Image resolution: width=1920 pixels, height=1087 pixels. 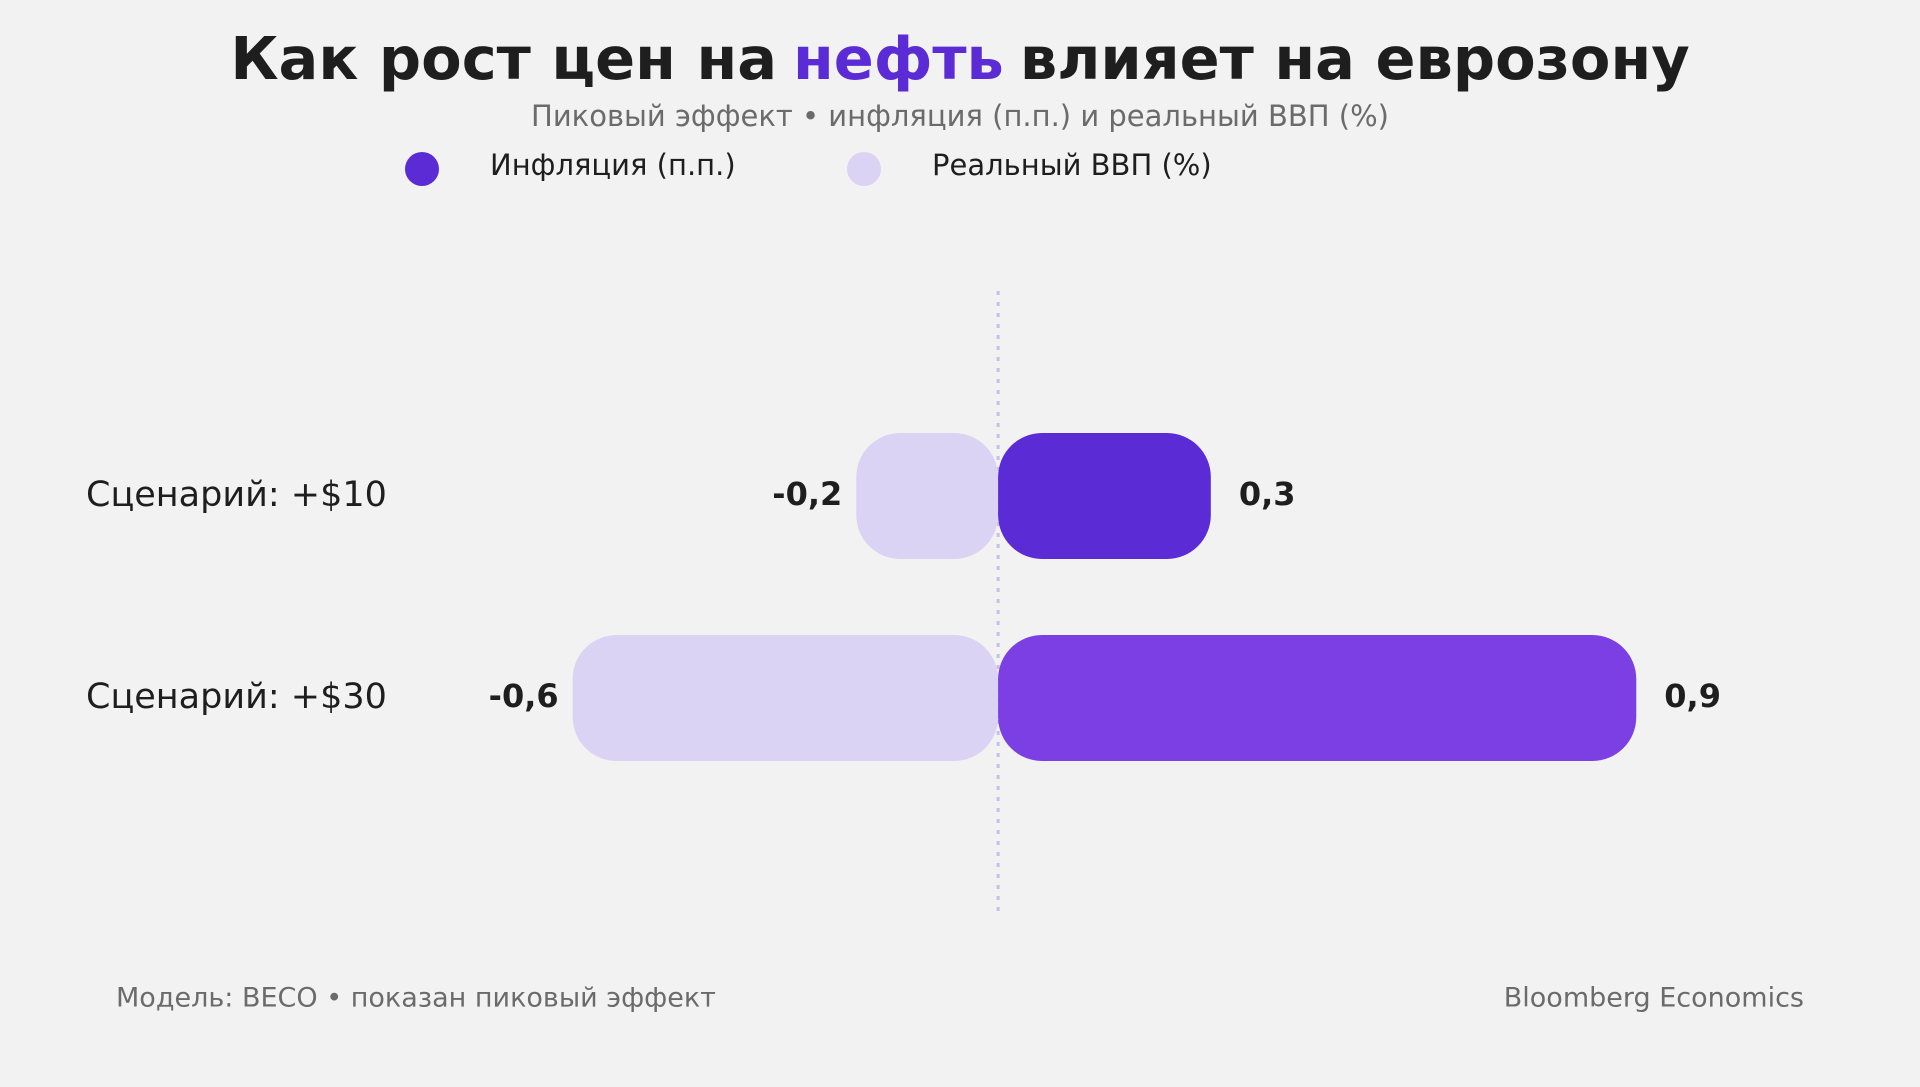 I want to click on y-tick-label: Сценарий: +$10, so click(x=236, y=495).